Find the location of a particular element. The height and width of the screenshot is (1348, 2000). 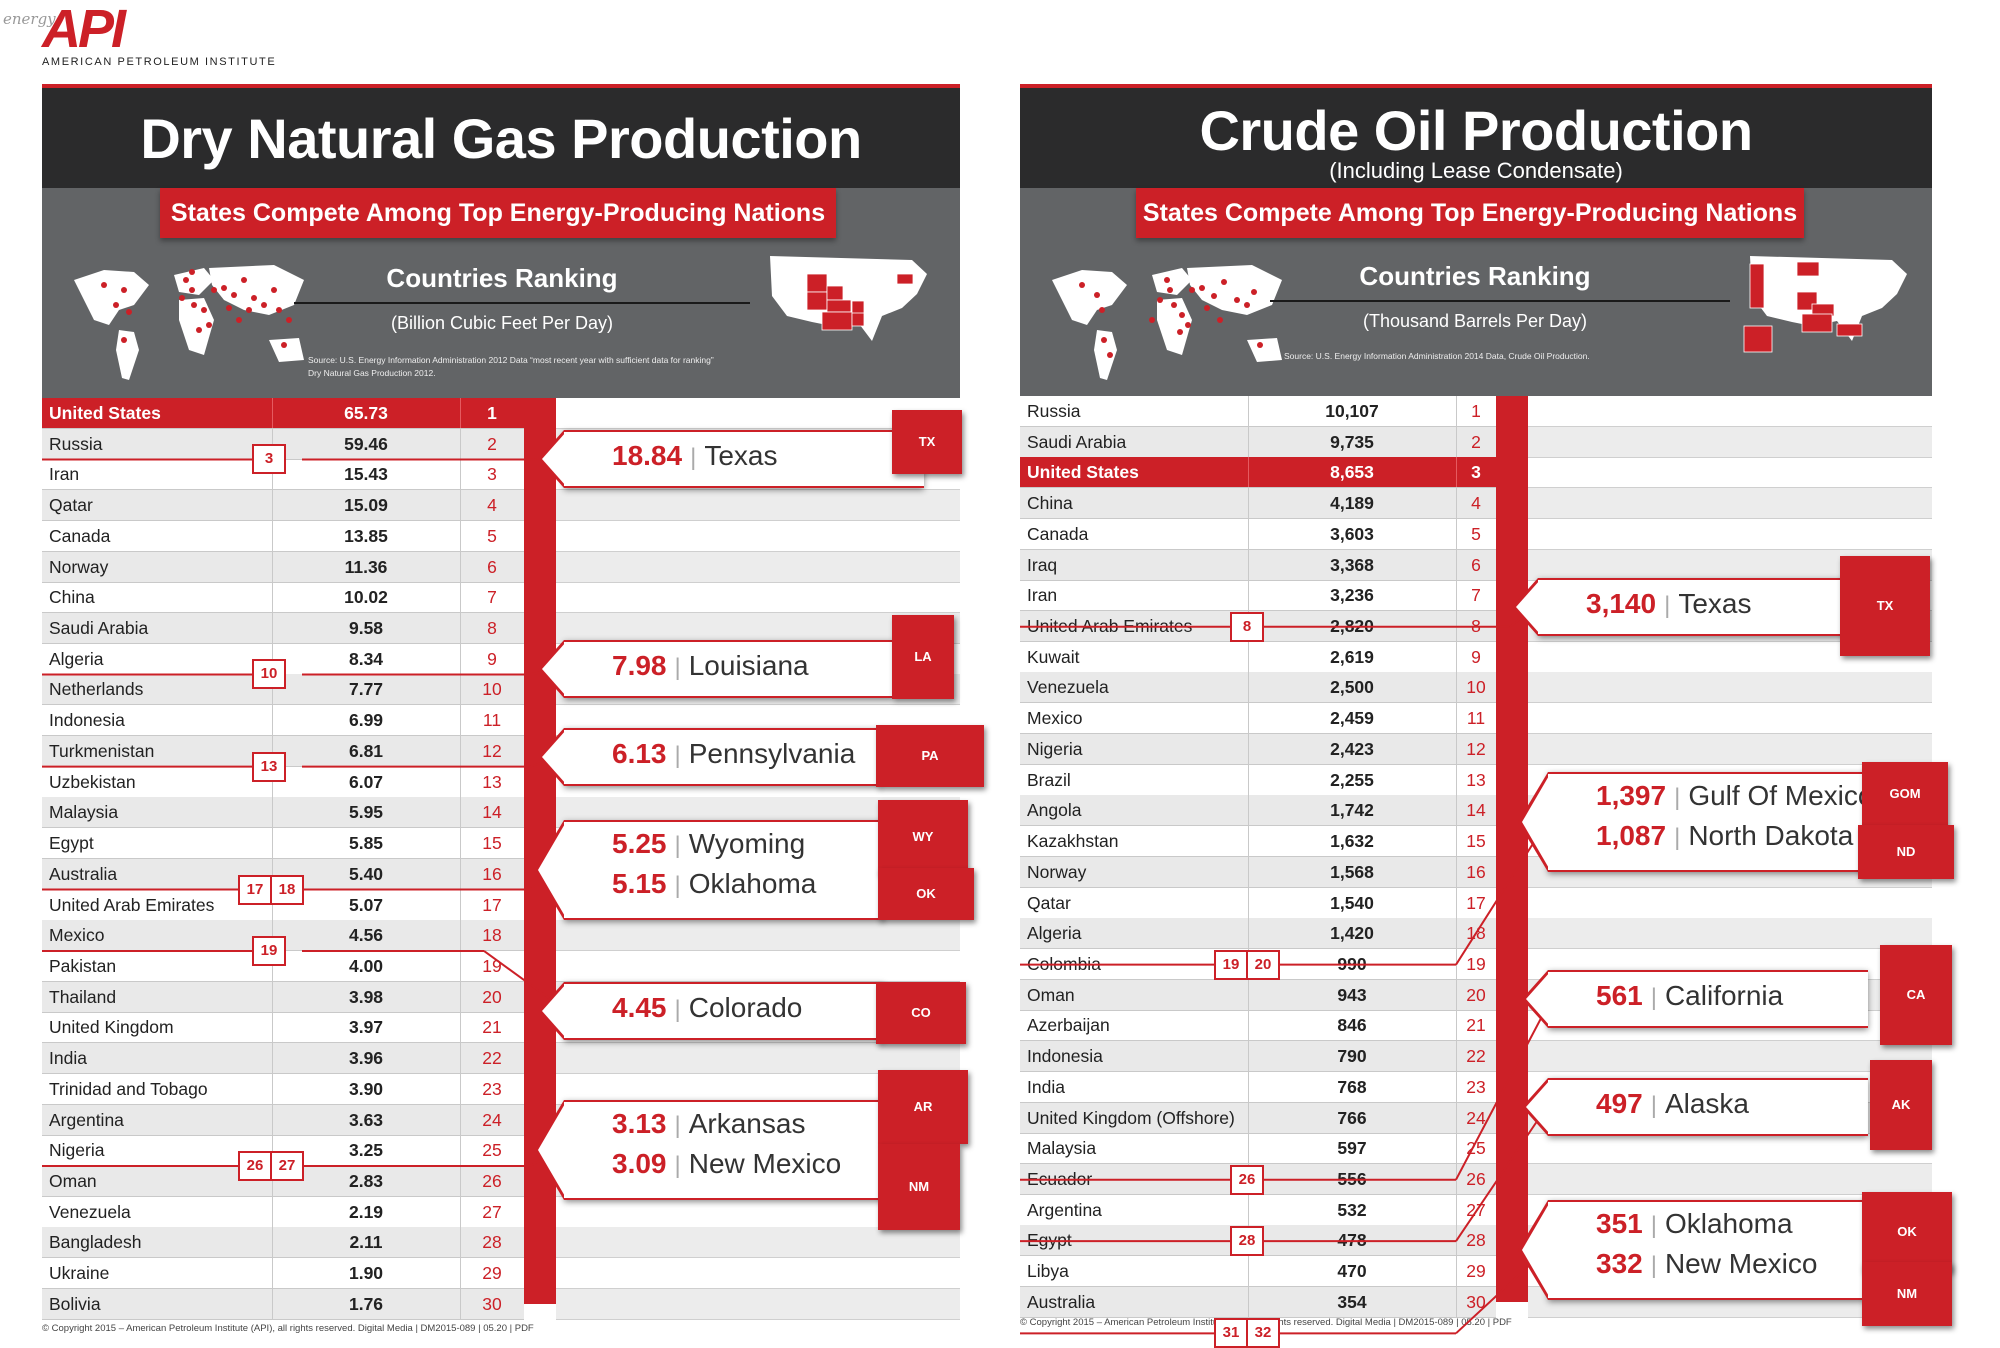

state-value: 5.25 is located at coordinates (639, 843).